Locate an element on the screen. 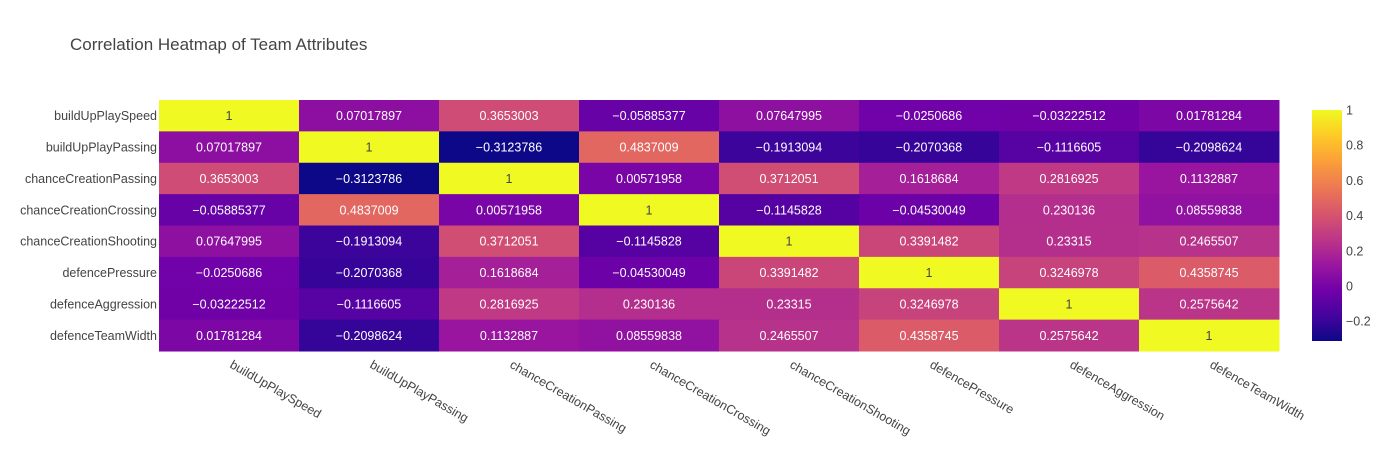 This screenshot has width=1394, height=455. cell-value-label: −0.2070368 is located at coordinates (369, 273).